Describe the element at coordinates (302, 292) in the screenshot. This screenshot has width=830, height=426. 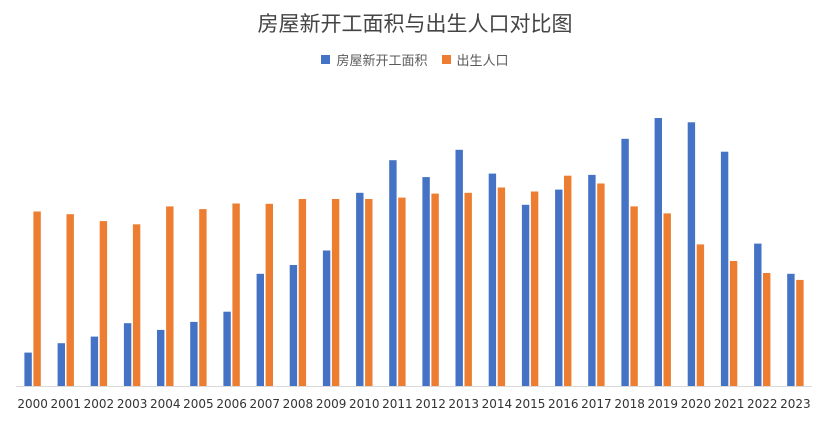
I see `bar-series-2-2008` at that location.